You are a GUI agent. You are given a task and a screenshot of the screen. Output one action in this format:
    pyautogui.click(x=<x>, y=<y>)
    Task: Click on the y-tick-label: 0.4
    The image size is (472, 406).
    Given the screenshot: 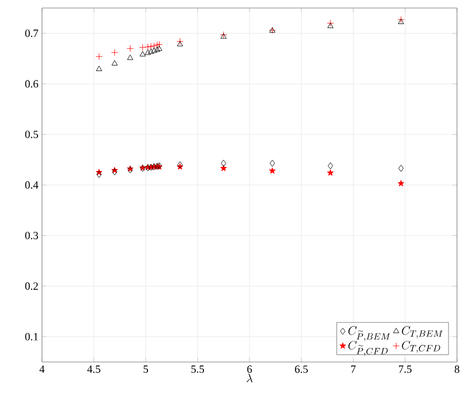 What is the action you would take?
    pyautogui.click(x=31, y=185)
    